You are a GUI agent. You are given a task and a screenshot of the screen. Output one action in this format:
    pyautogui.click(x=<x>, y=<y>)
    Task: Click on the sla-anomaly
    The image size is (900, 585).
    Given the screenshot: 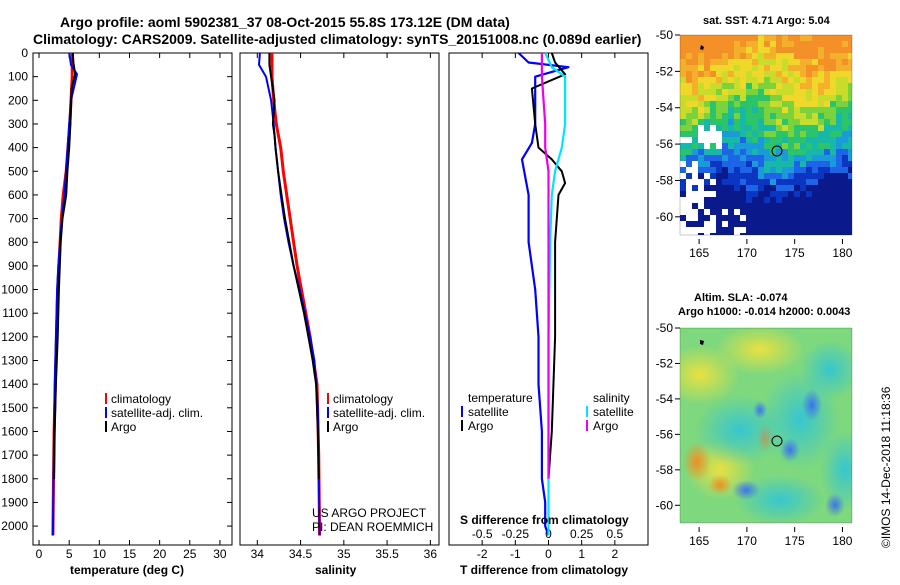 What is the action you would take?
    pyautogui.click(x=790, y=450)
    